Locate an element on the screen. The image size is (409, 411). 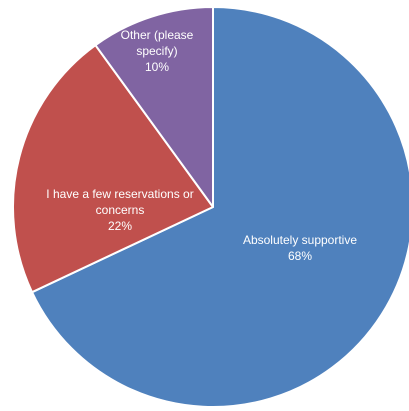
slice-label-line: specify) is located at coordinates (156, 51).